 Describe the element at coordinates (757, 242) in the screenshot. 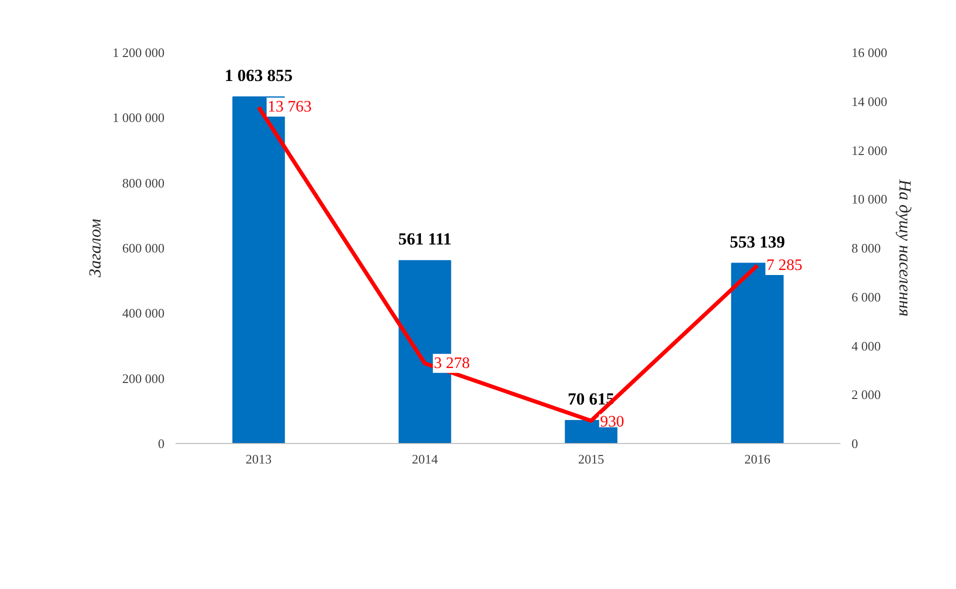

I see `data-label: 553 139` at that location.